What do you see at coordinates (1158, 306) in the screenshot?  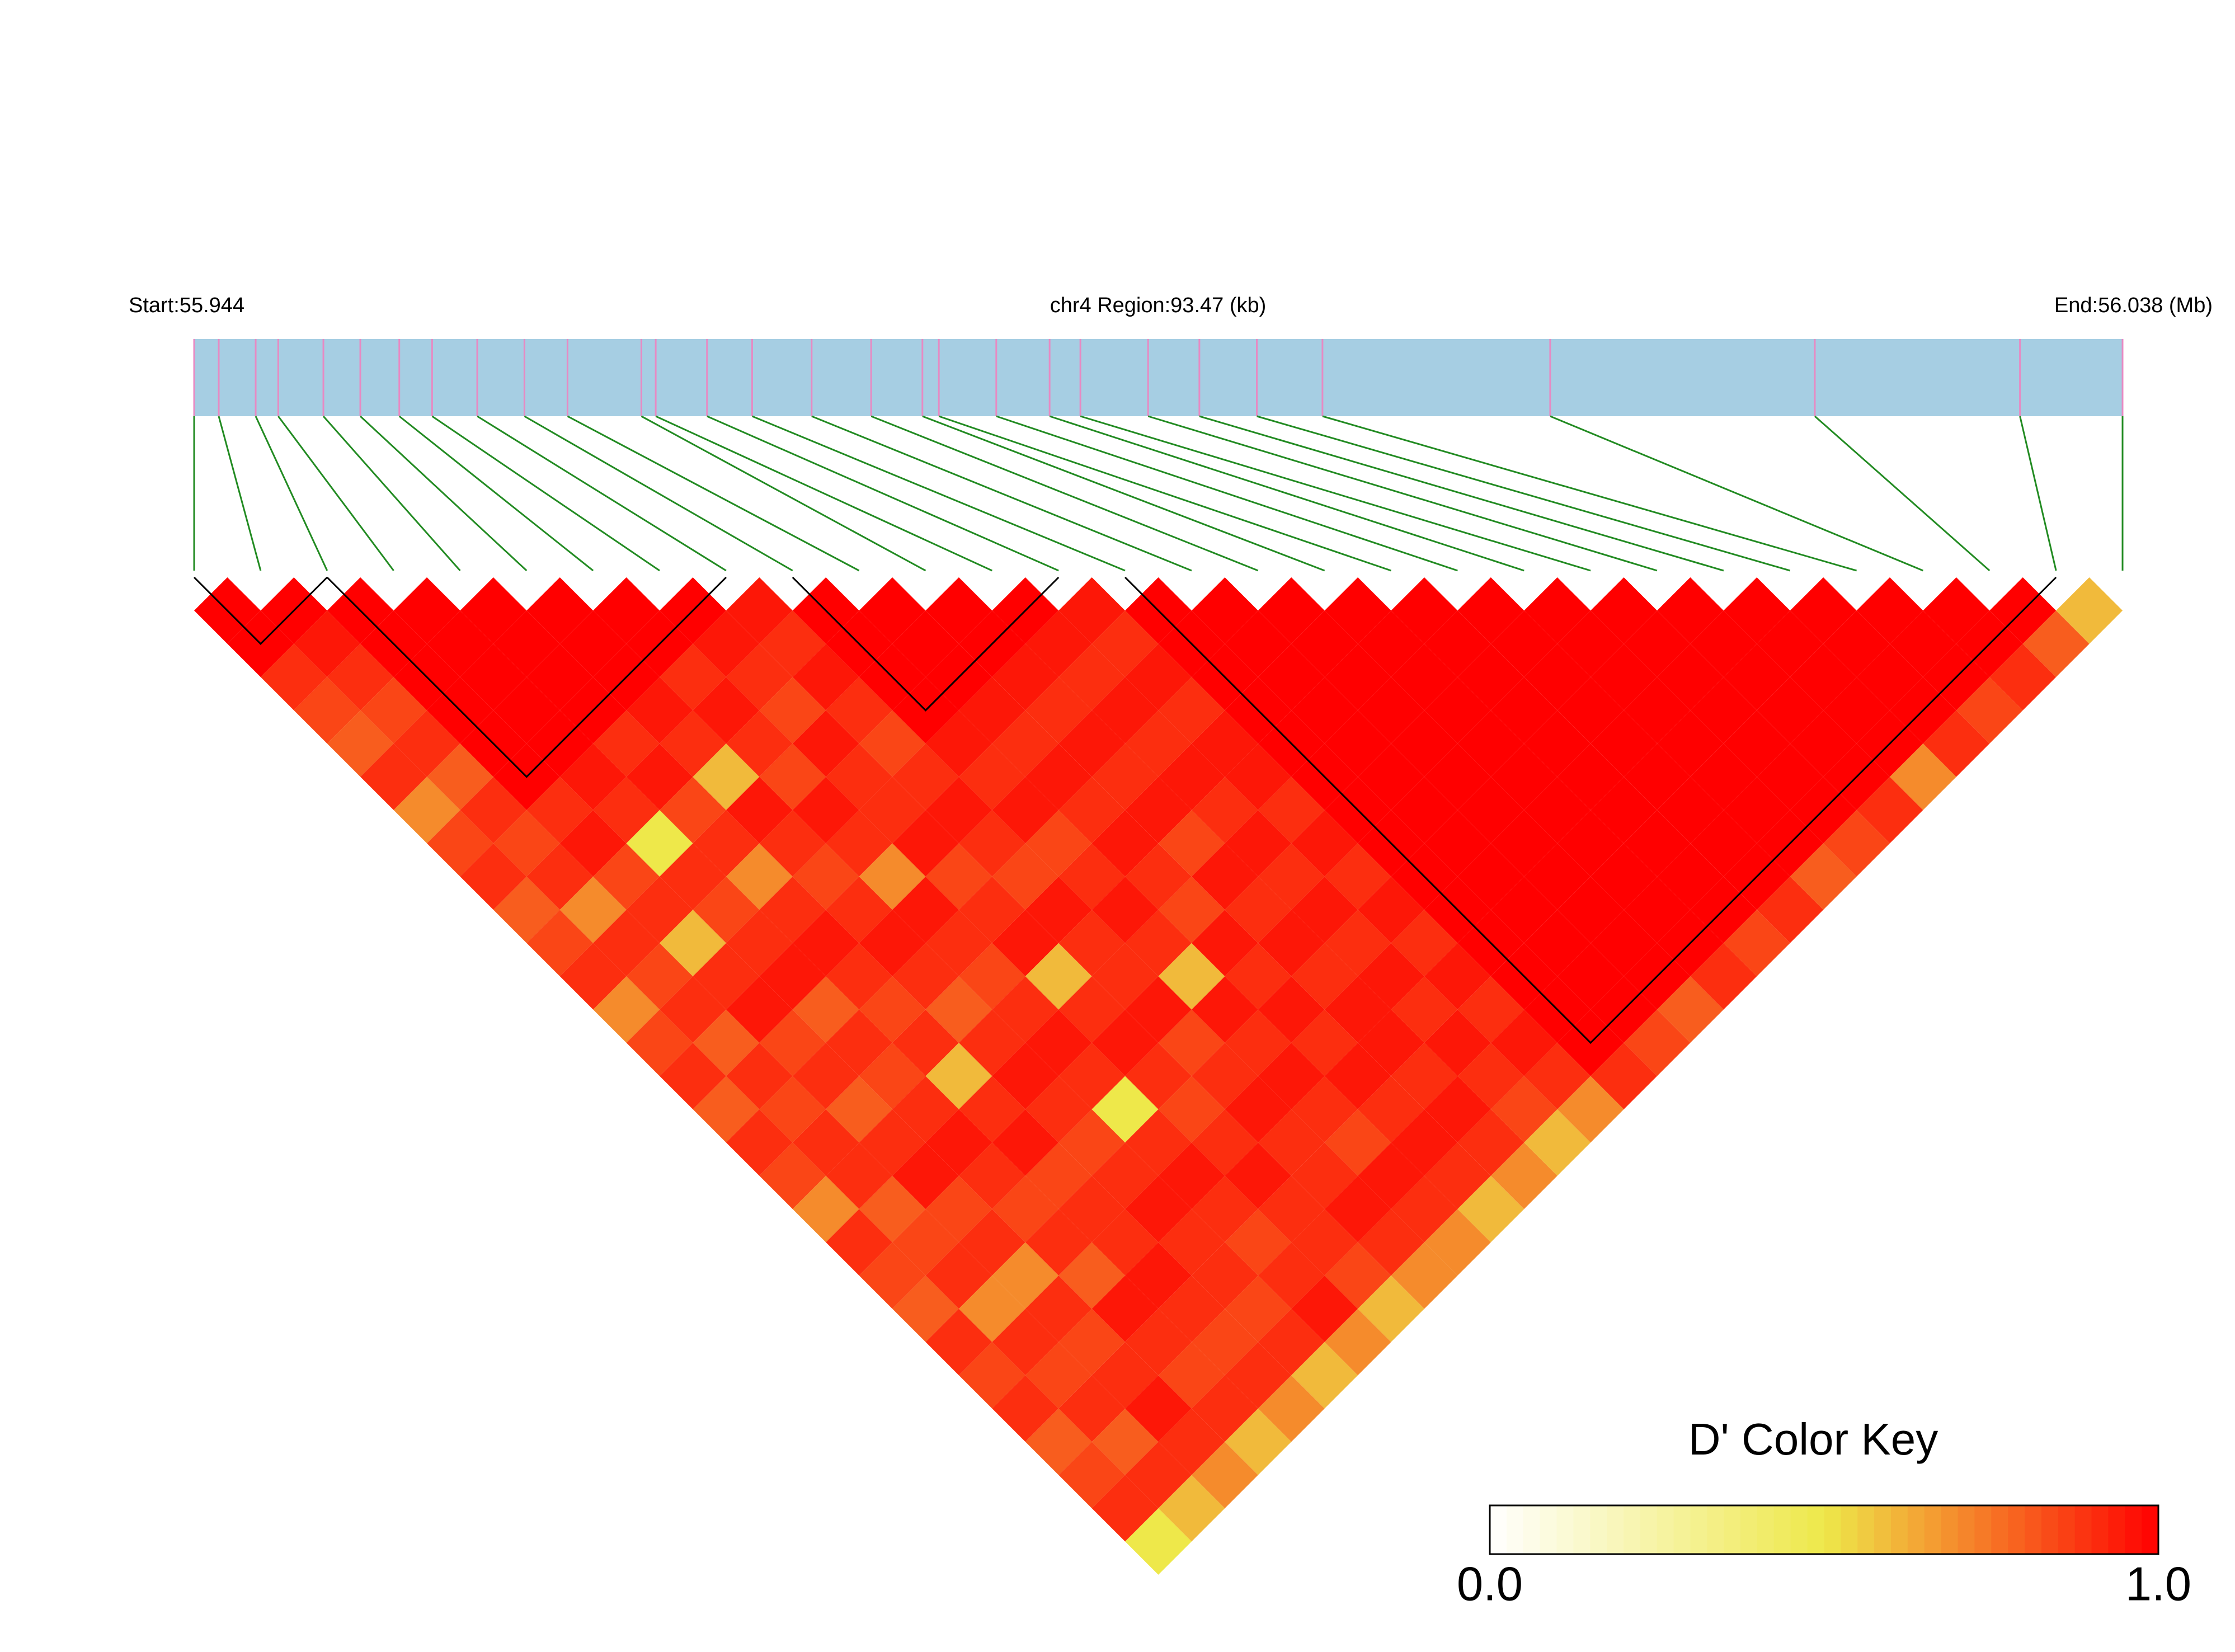 I see `region-title: chr4 Region:93.47 (kb)` at bounding box center [1158, 306].